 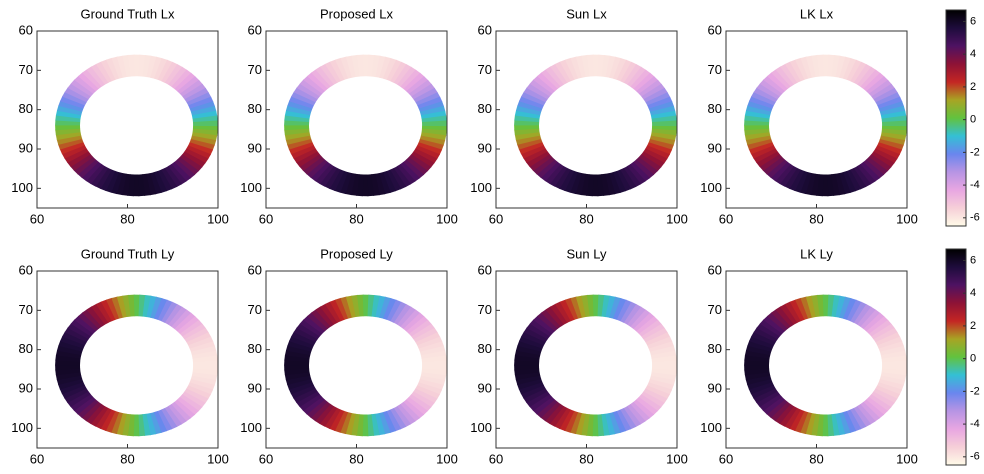 What do you see at coordinates (587, 253) in the screenshot?
I see `panel-title: Sun Ly` at bounding box center [587, 253].